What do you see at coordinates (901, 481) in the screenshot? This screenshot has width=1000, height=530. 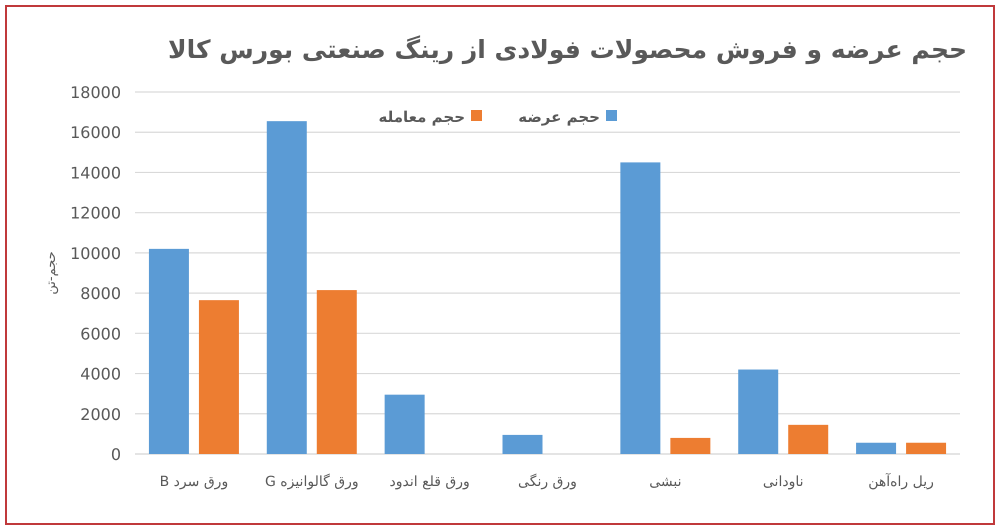 I see `x-tick-label: ریل راه‌آهن` at bounding box center [901, 481].